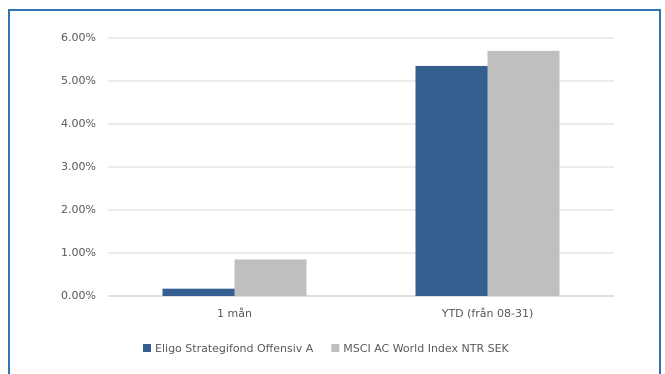  I want to click on y-tick-label: 1.00%, so click(78, 252).